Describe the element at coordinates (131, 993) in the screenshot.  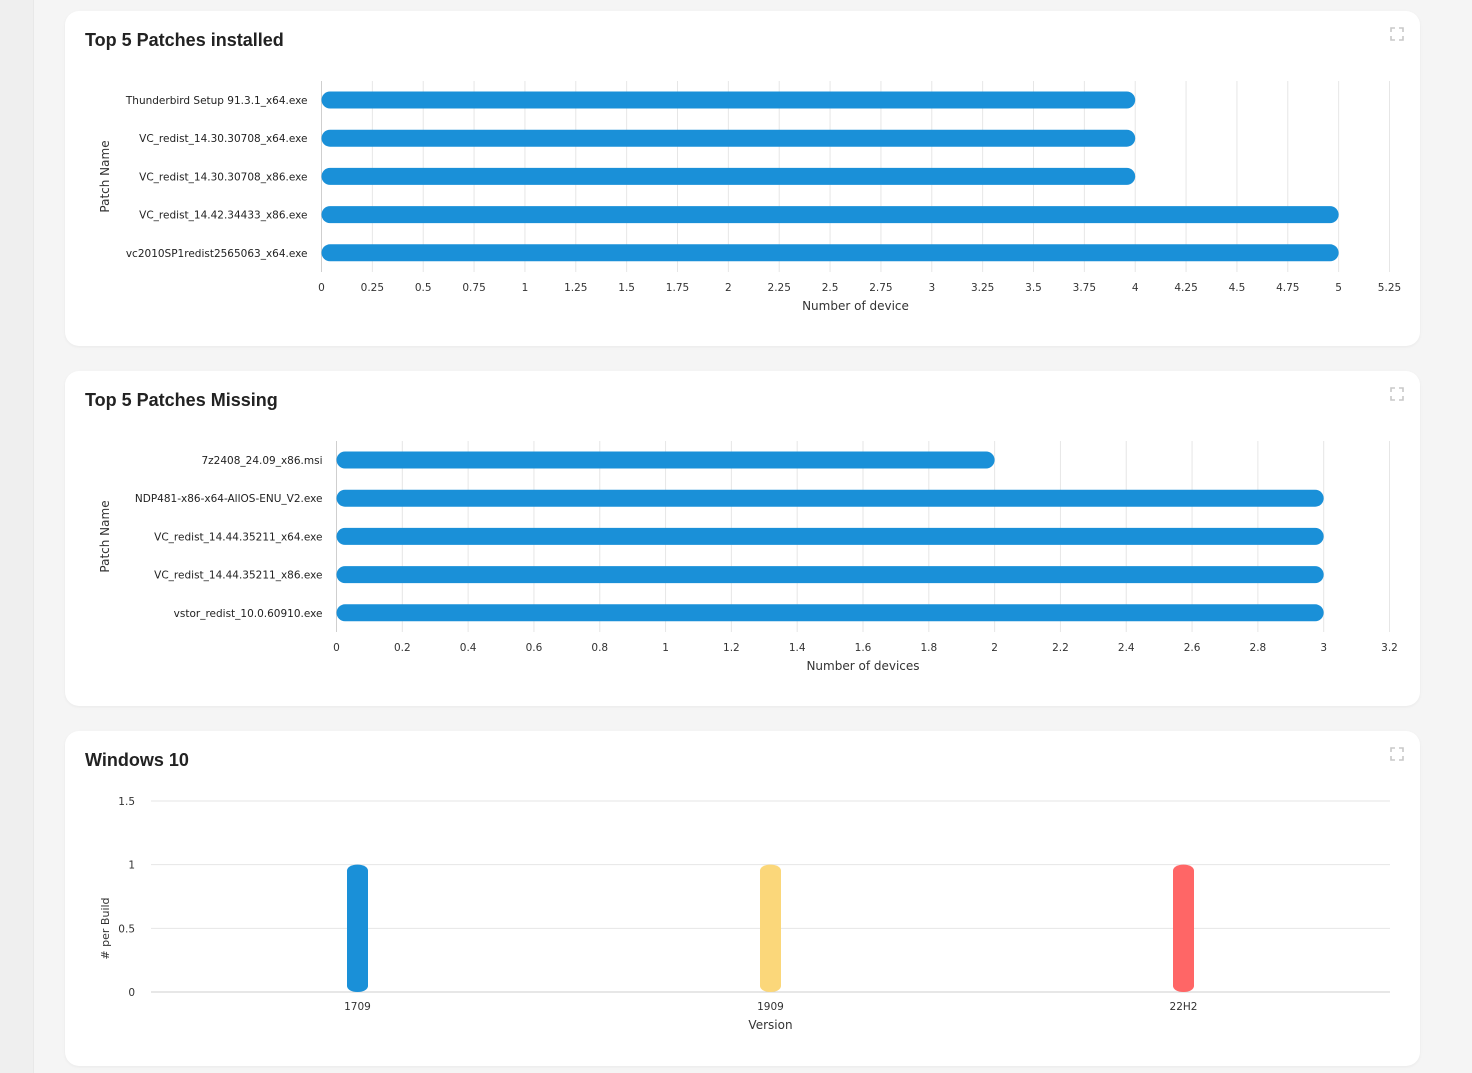
I see `y-tick-label: 0` at that location.